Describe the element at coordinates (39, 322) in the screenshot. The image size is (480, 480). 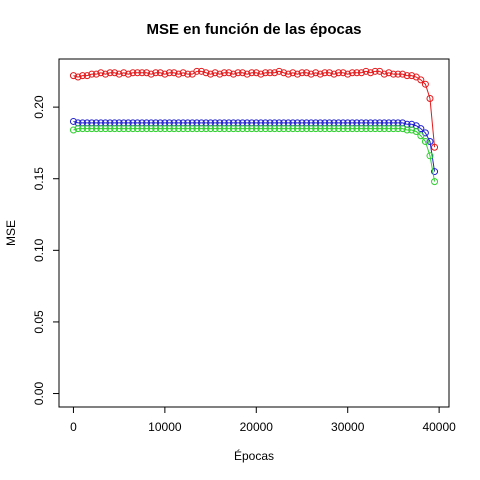
I see `y-tick-label: 0.05` at that location.